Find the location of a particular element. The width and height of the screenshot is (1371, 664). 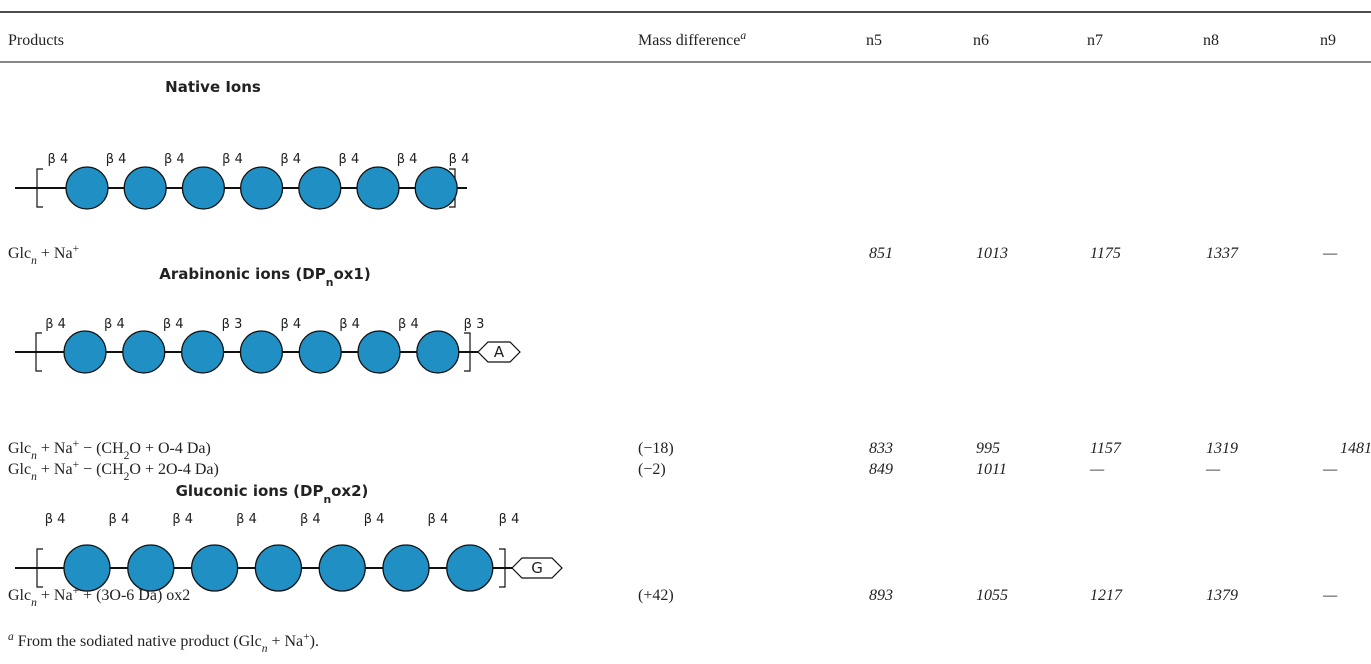

mz-value: 1319 is located at coordinates (1222, 448).